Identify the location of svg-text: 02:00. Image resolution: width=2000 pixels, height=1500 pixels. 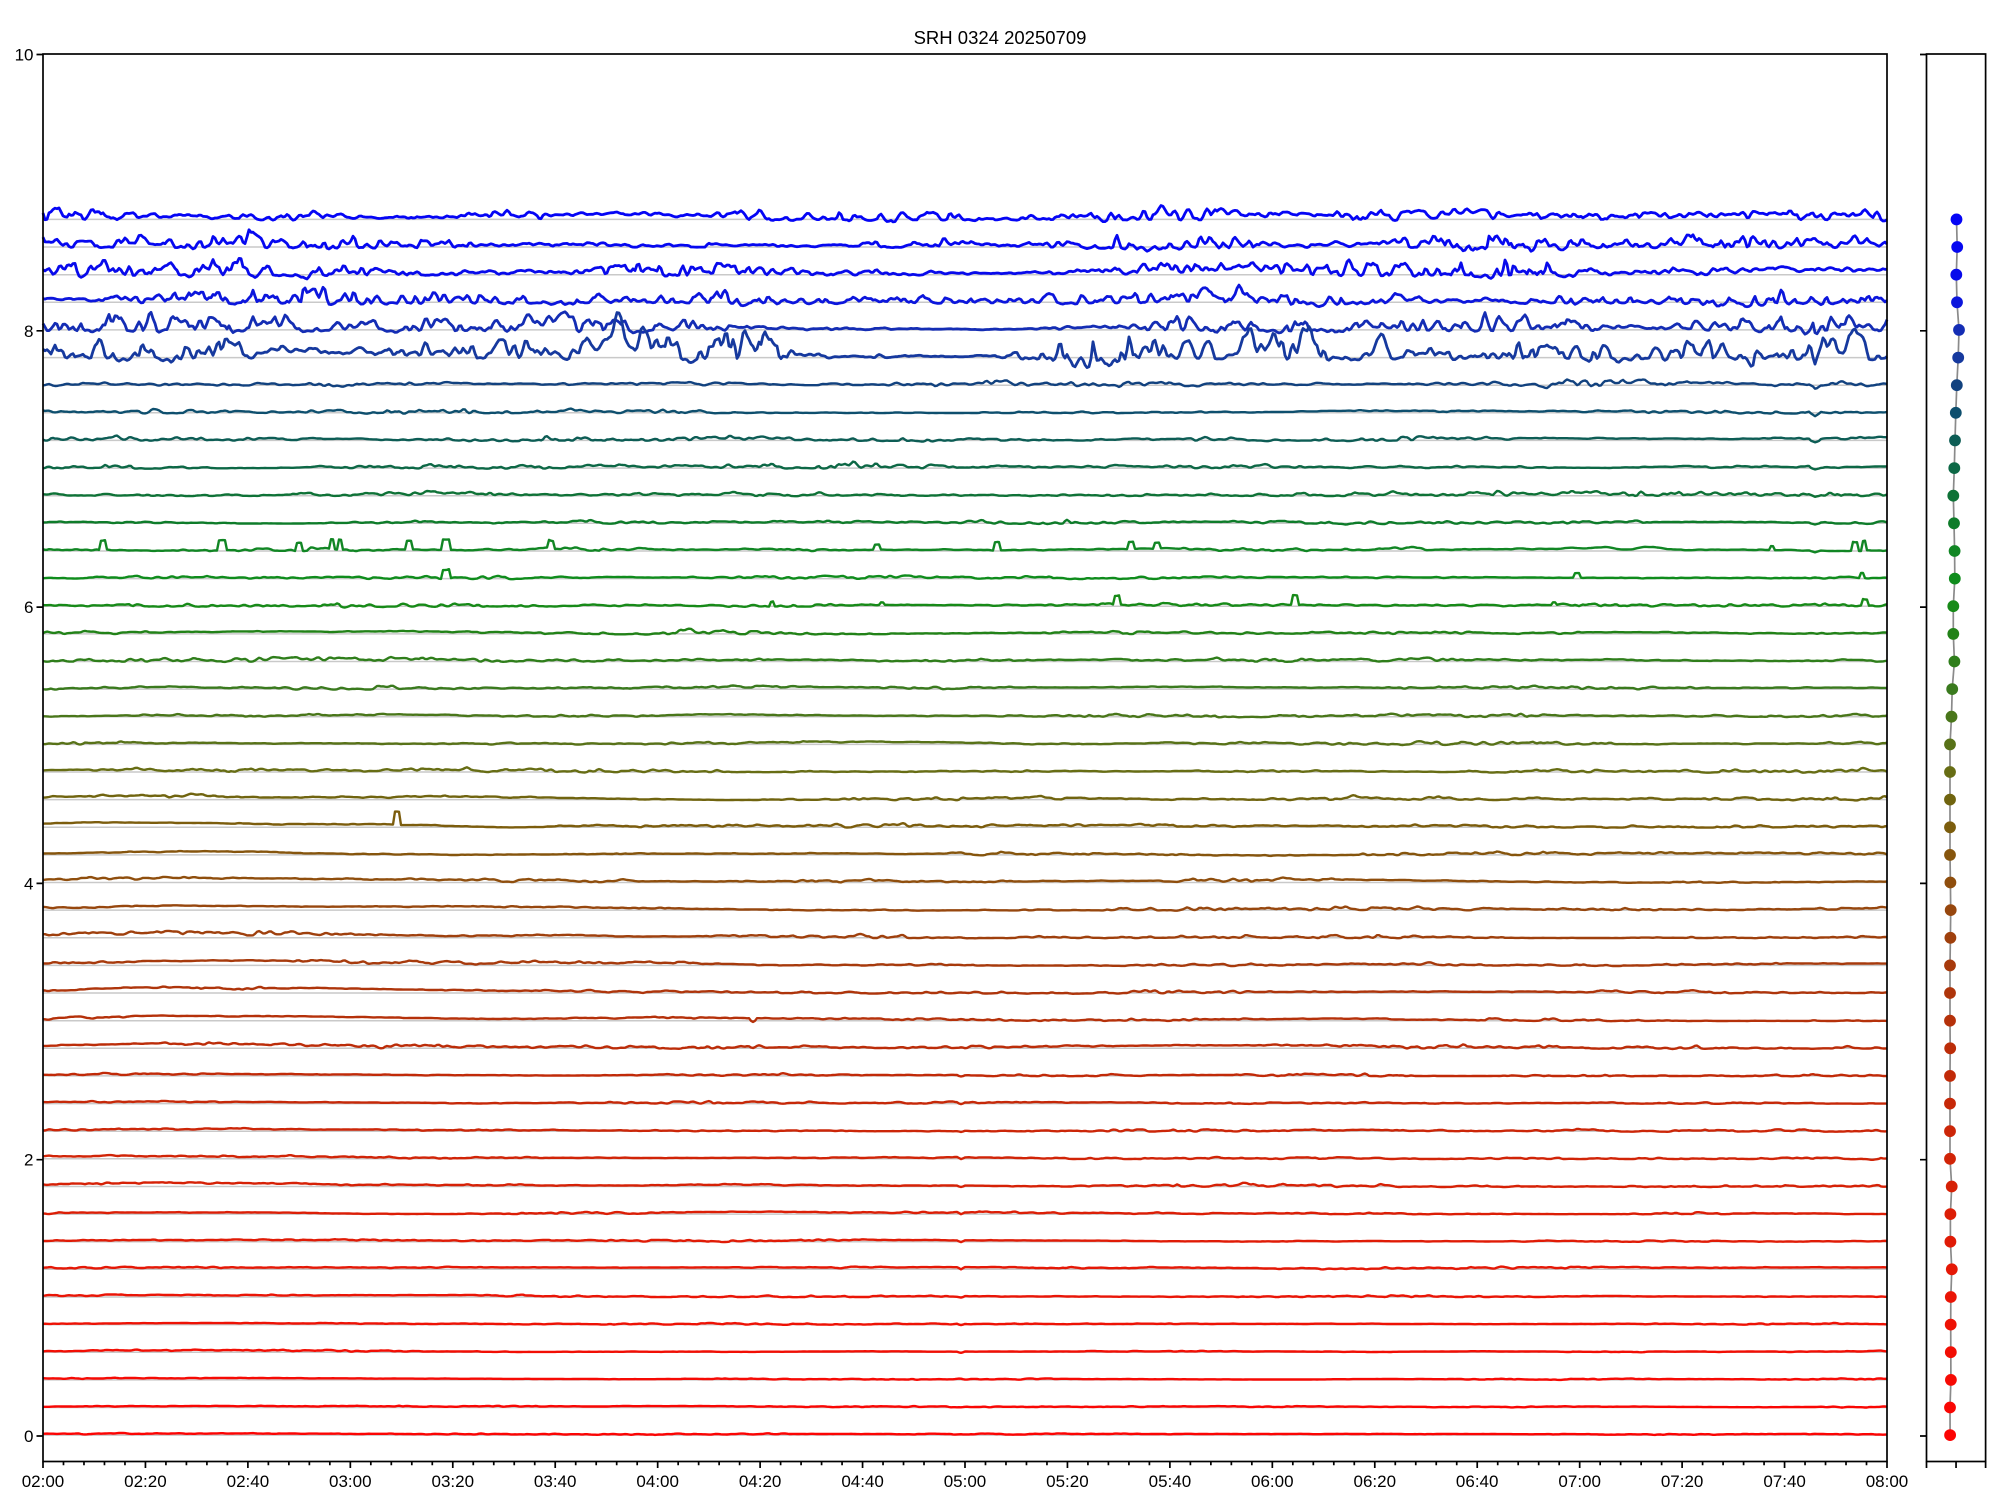
(43, 1481).